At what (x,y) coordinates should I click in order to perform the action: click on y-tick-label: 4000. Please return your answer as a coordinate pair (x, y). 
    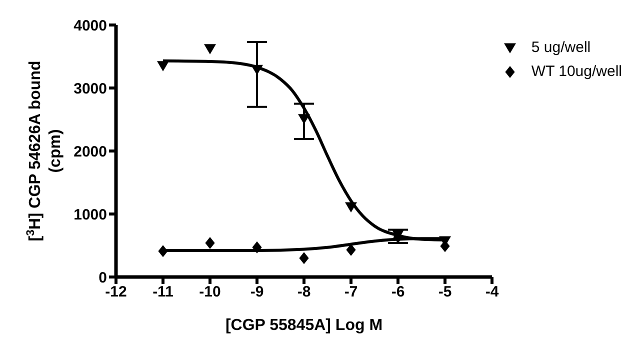
    Looking at the image, I should click on (90, 25).